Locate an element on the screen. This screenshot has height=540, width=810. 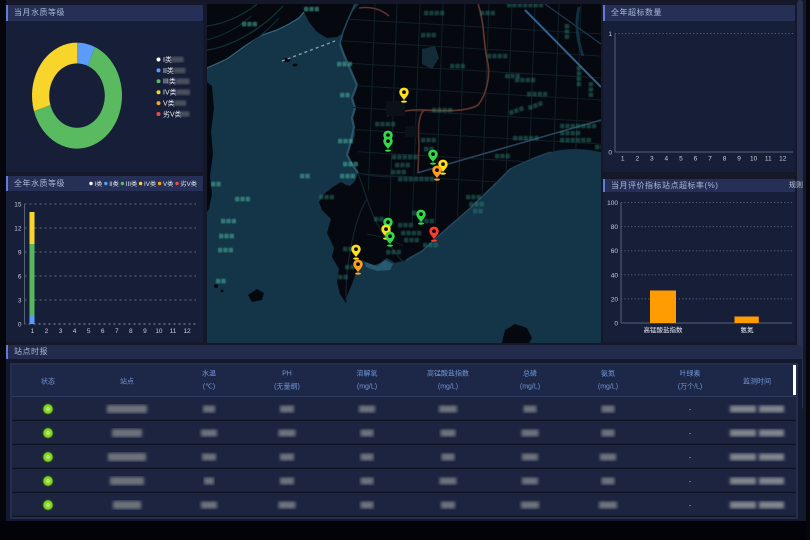
svg-text: (无量纲) is located at coordinates (287, 386).